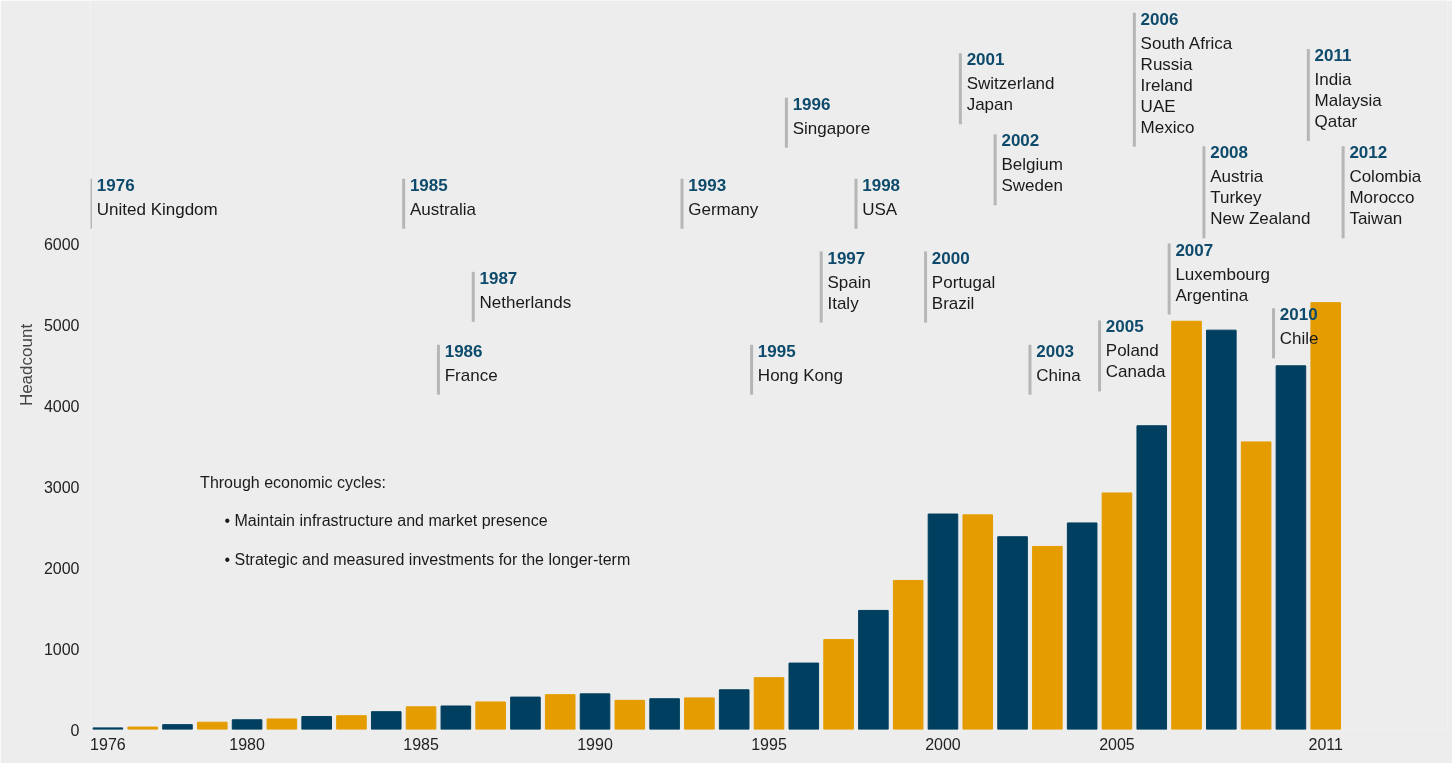  What do you see at coordinates (421, 744) in the screenshot?
I see `x-tick-label: 1985` at bounding box center [421, 744].